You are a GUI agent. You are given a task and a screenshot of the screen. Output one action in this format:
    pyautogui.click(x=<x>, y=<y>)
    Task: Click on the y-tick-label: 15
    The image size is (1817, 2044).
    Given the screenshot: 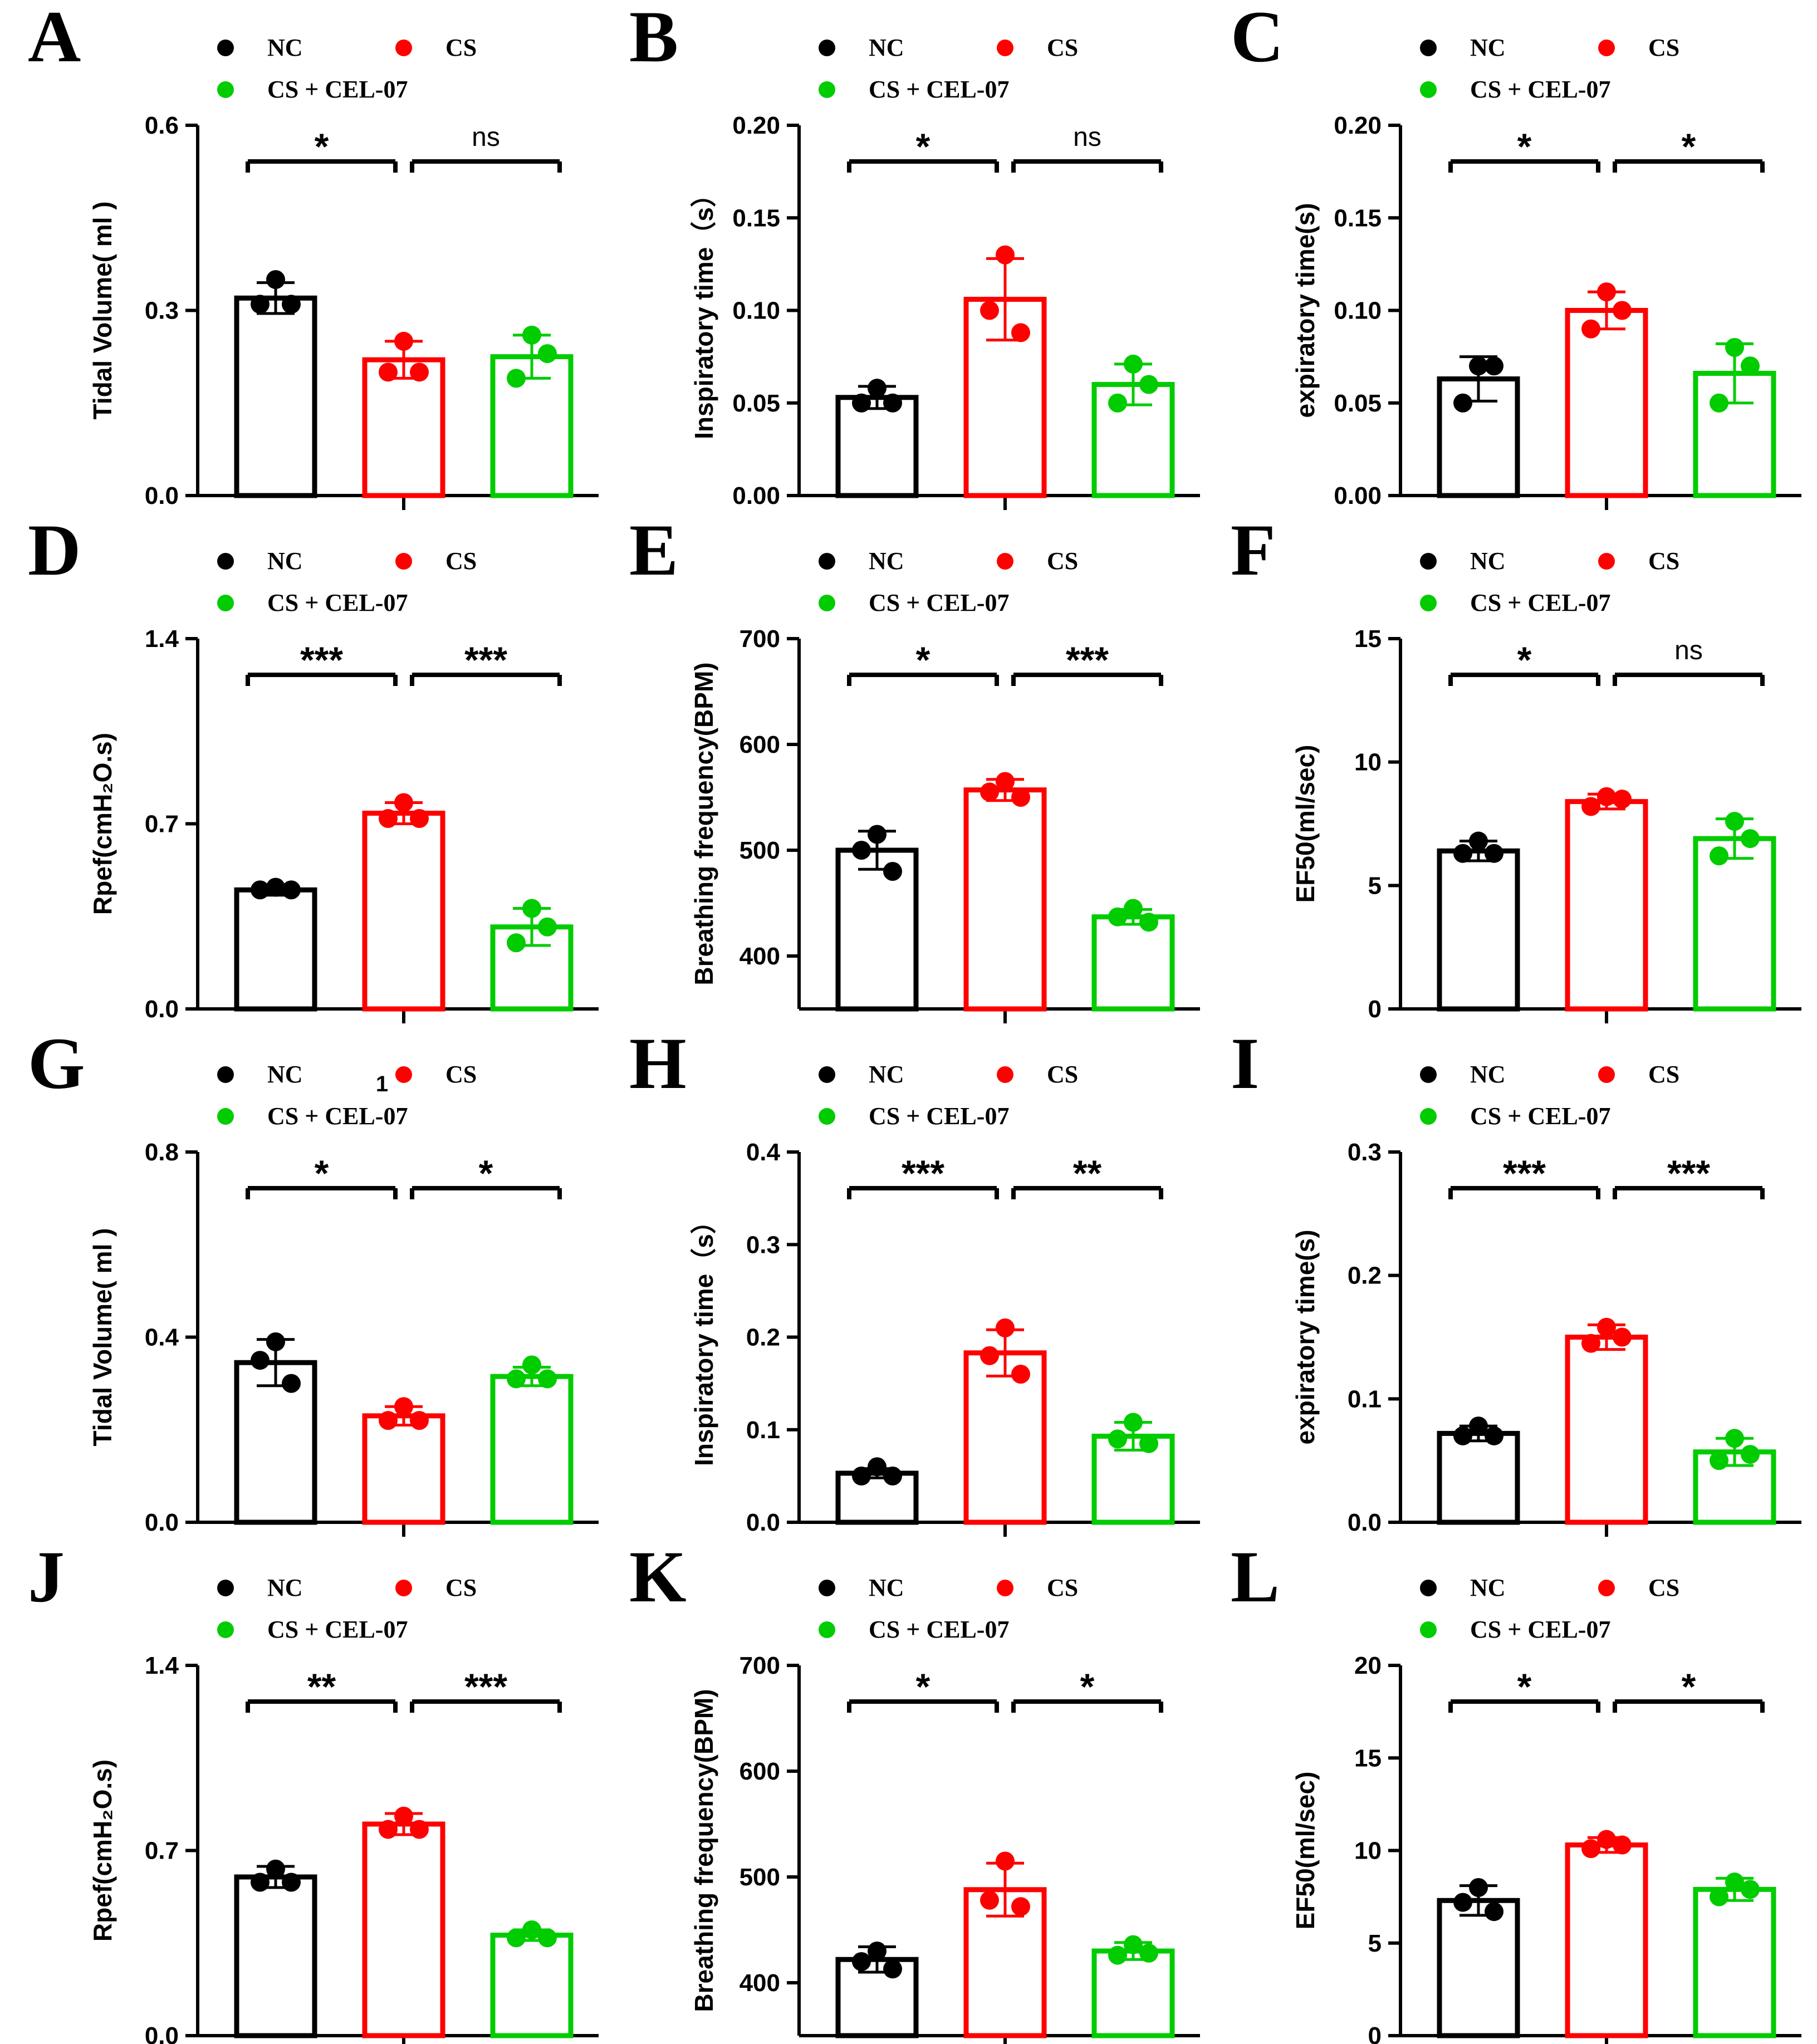 What is the action you would take?
    pyautogui.click(x=1368, y=639)
    